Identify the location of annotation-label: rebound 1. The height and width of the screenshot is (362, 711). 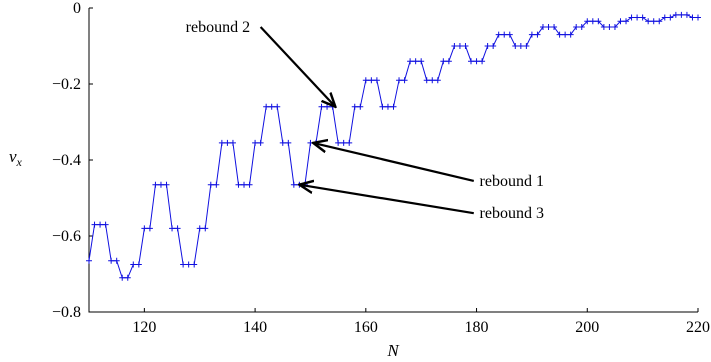
(512, 181).